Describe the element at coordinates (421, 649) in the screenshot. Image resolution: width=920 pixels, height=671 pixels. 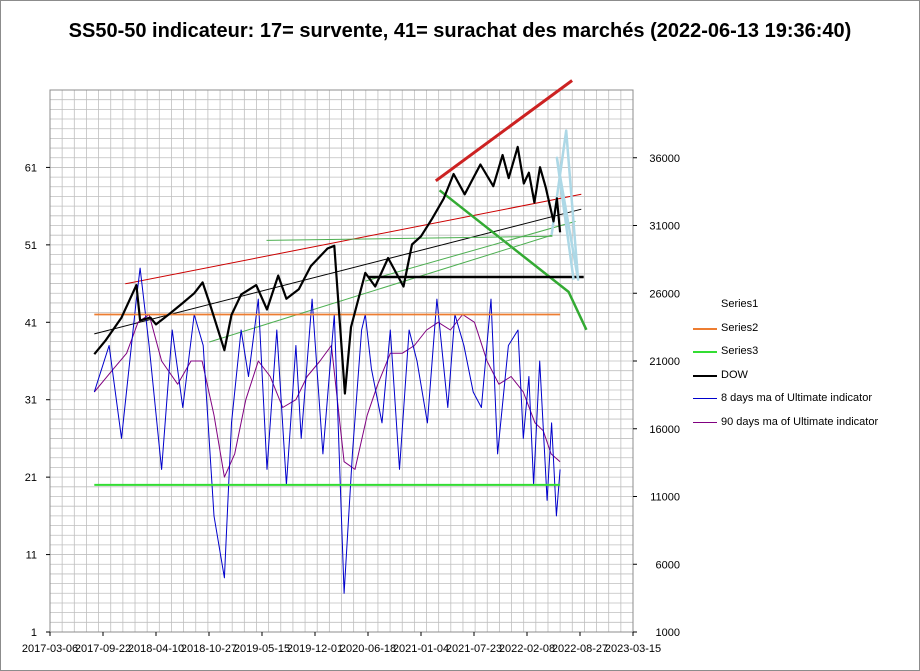
I see `x-tick-label: 2021-01-04` at that location.